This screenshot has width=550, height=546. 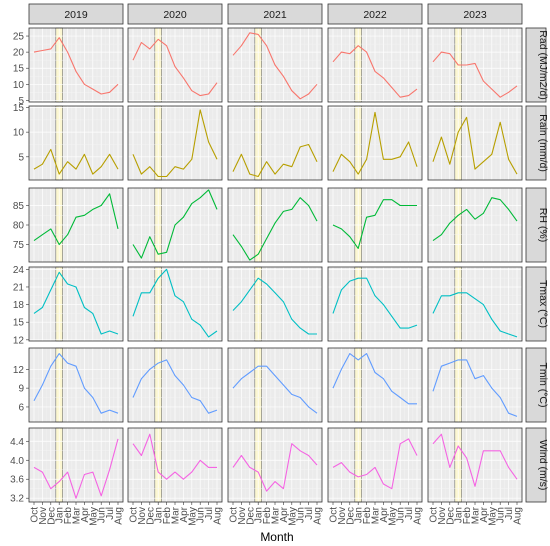 I want to click on column-strip-label: 2022, so click(x=375, y=15).